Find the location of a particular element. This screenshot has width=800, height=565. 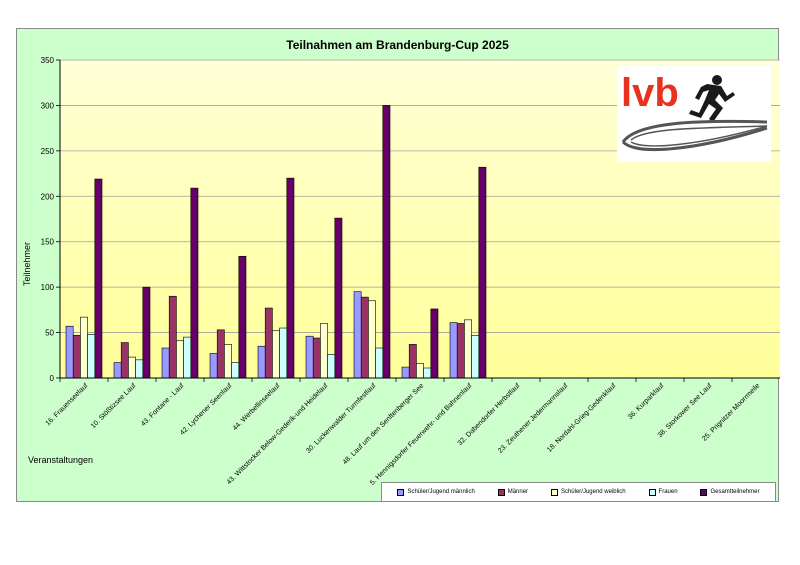

lvb-logo: lvb is located at coordinates (694, 114).